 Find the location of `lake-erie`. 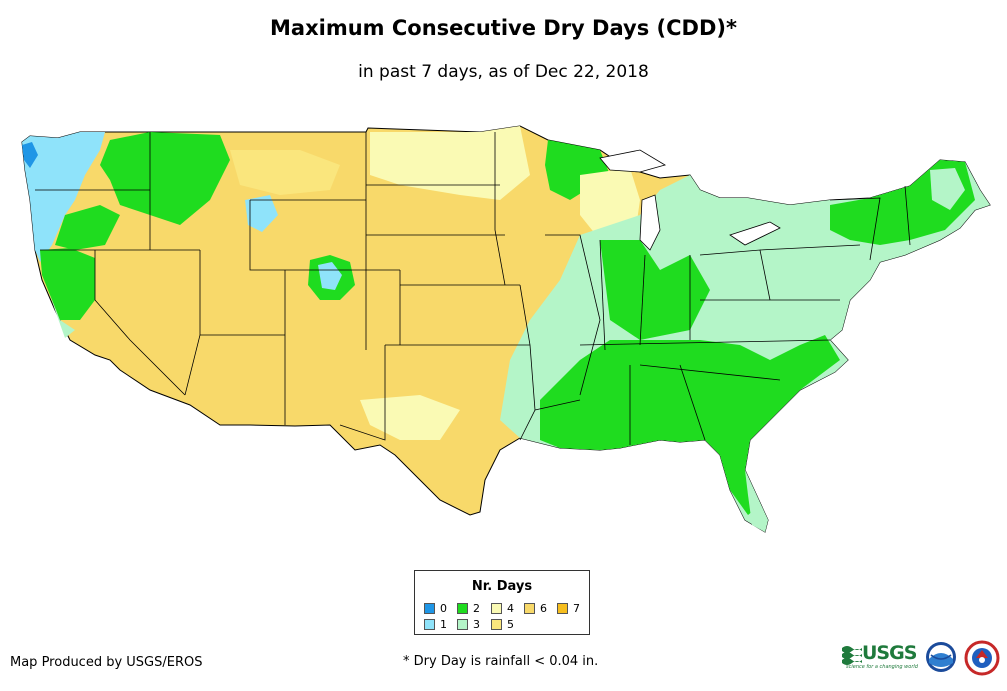

lake-erie is located at coordinates (755, 233).